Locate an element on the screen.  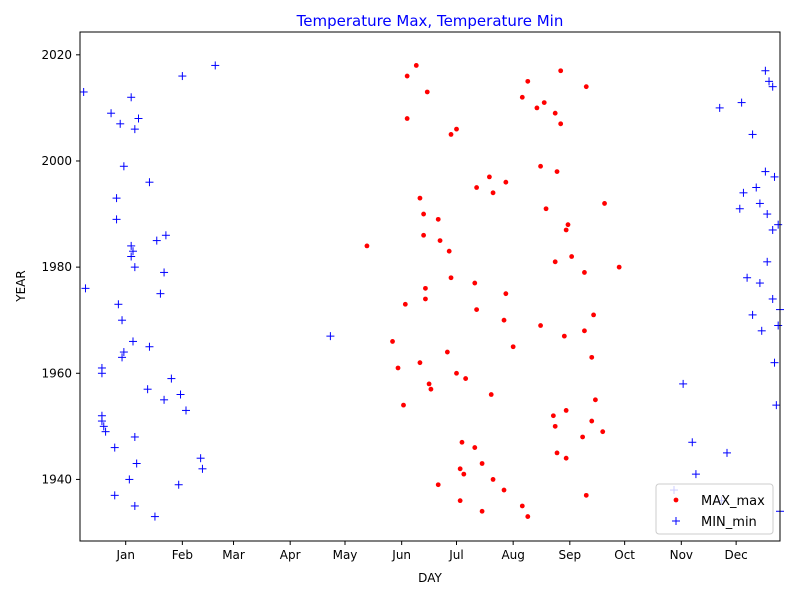
legend-label-max: MAX_max is located at coordinates (733, 501).